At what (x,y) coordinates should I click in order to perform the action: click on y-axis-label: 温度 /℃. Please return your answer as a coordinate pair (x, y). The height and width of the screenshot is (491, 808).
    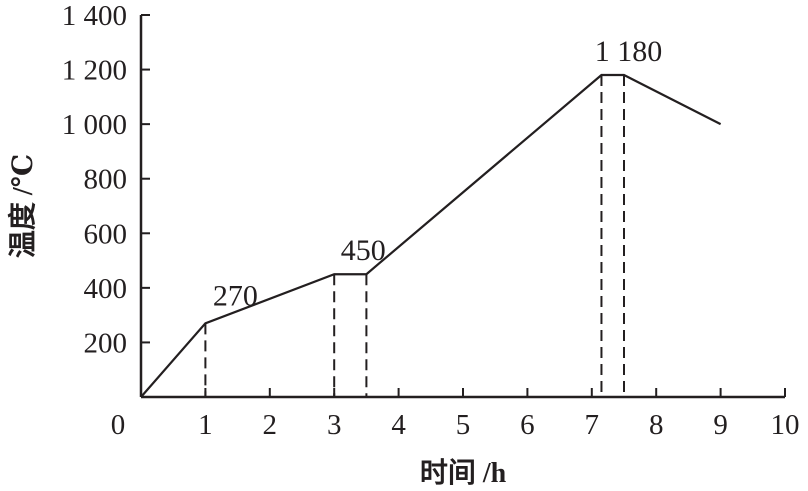
    Looking at the image, I should click on (23, 206).